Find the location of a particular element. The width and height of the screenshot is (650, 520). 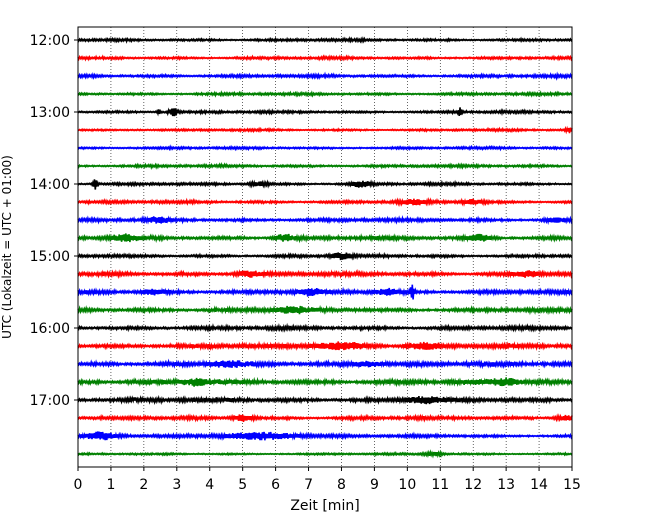

x-tick-label: 1 is located at coordinates (110, 485).